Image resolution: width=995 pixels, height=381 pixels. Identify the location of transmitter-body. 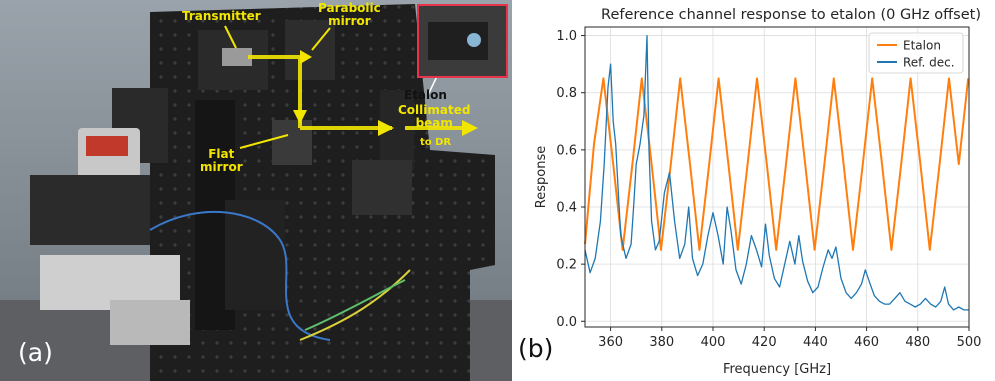
(237, 57).